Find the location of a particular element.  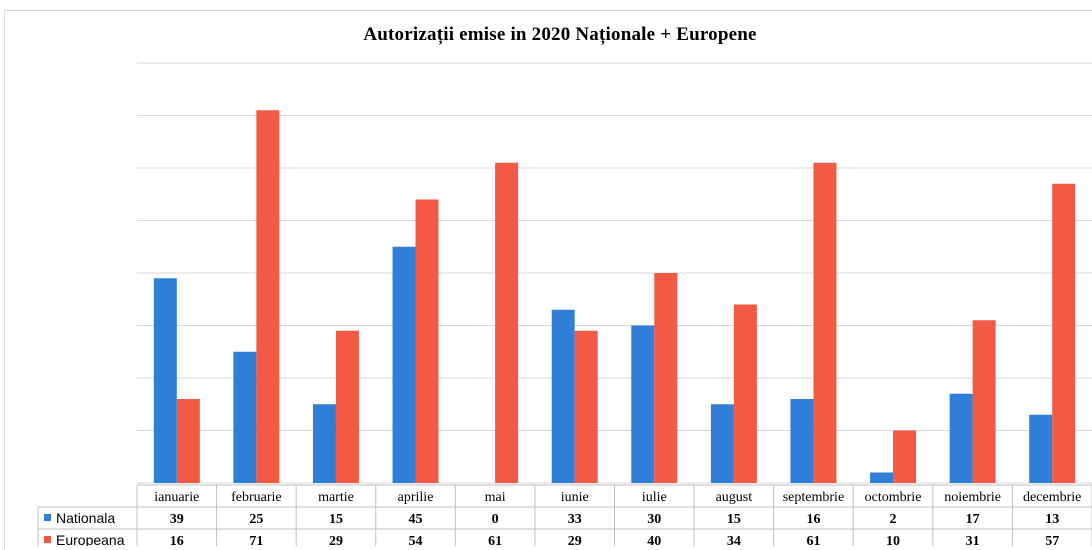

data-label-europeana-noiembrie: 31 is located at coordinates (973, 540).